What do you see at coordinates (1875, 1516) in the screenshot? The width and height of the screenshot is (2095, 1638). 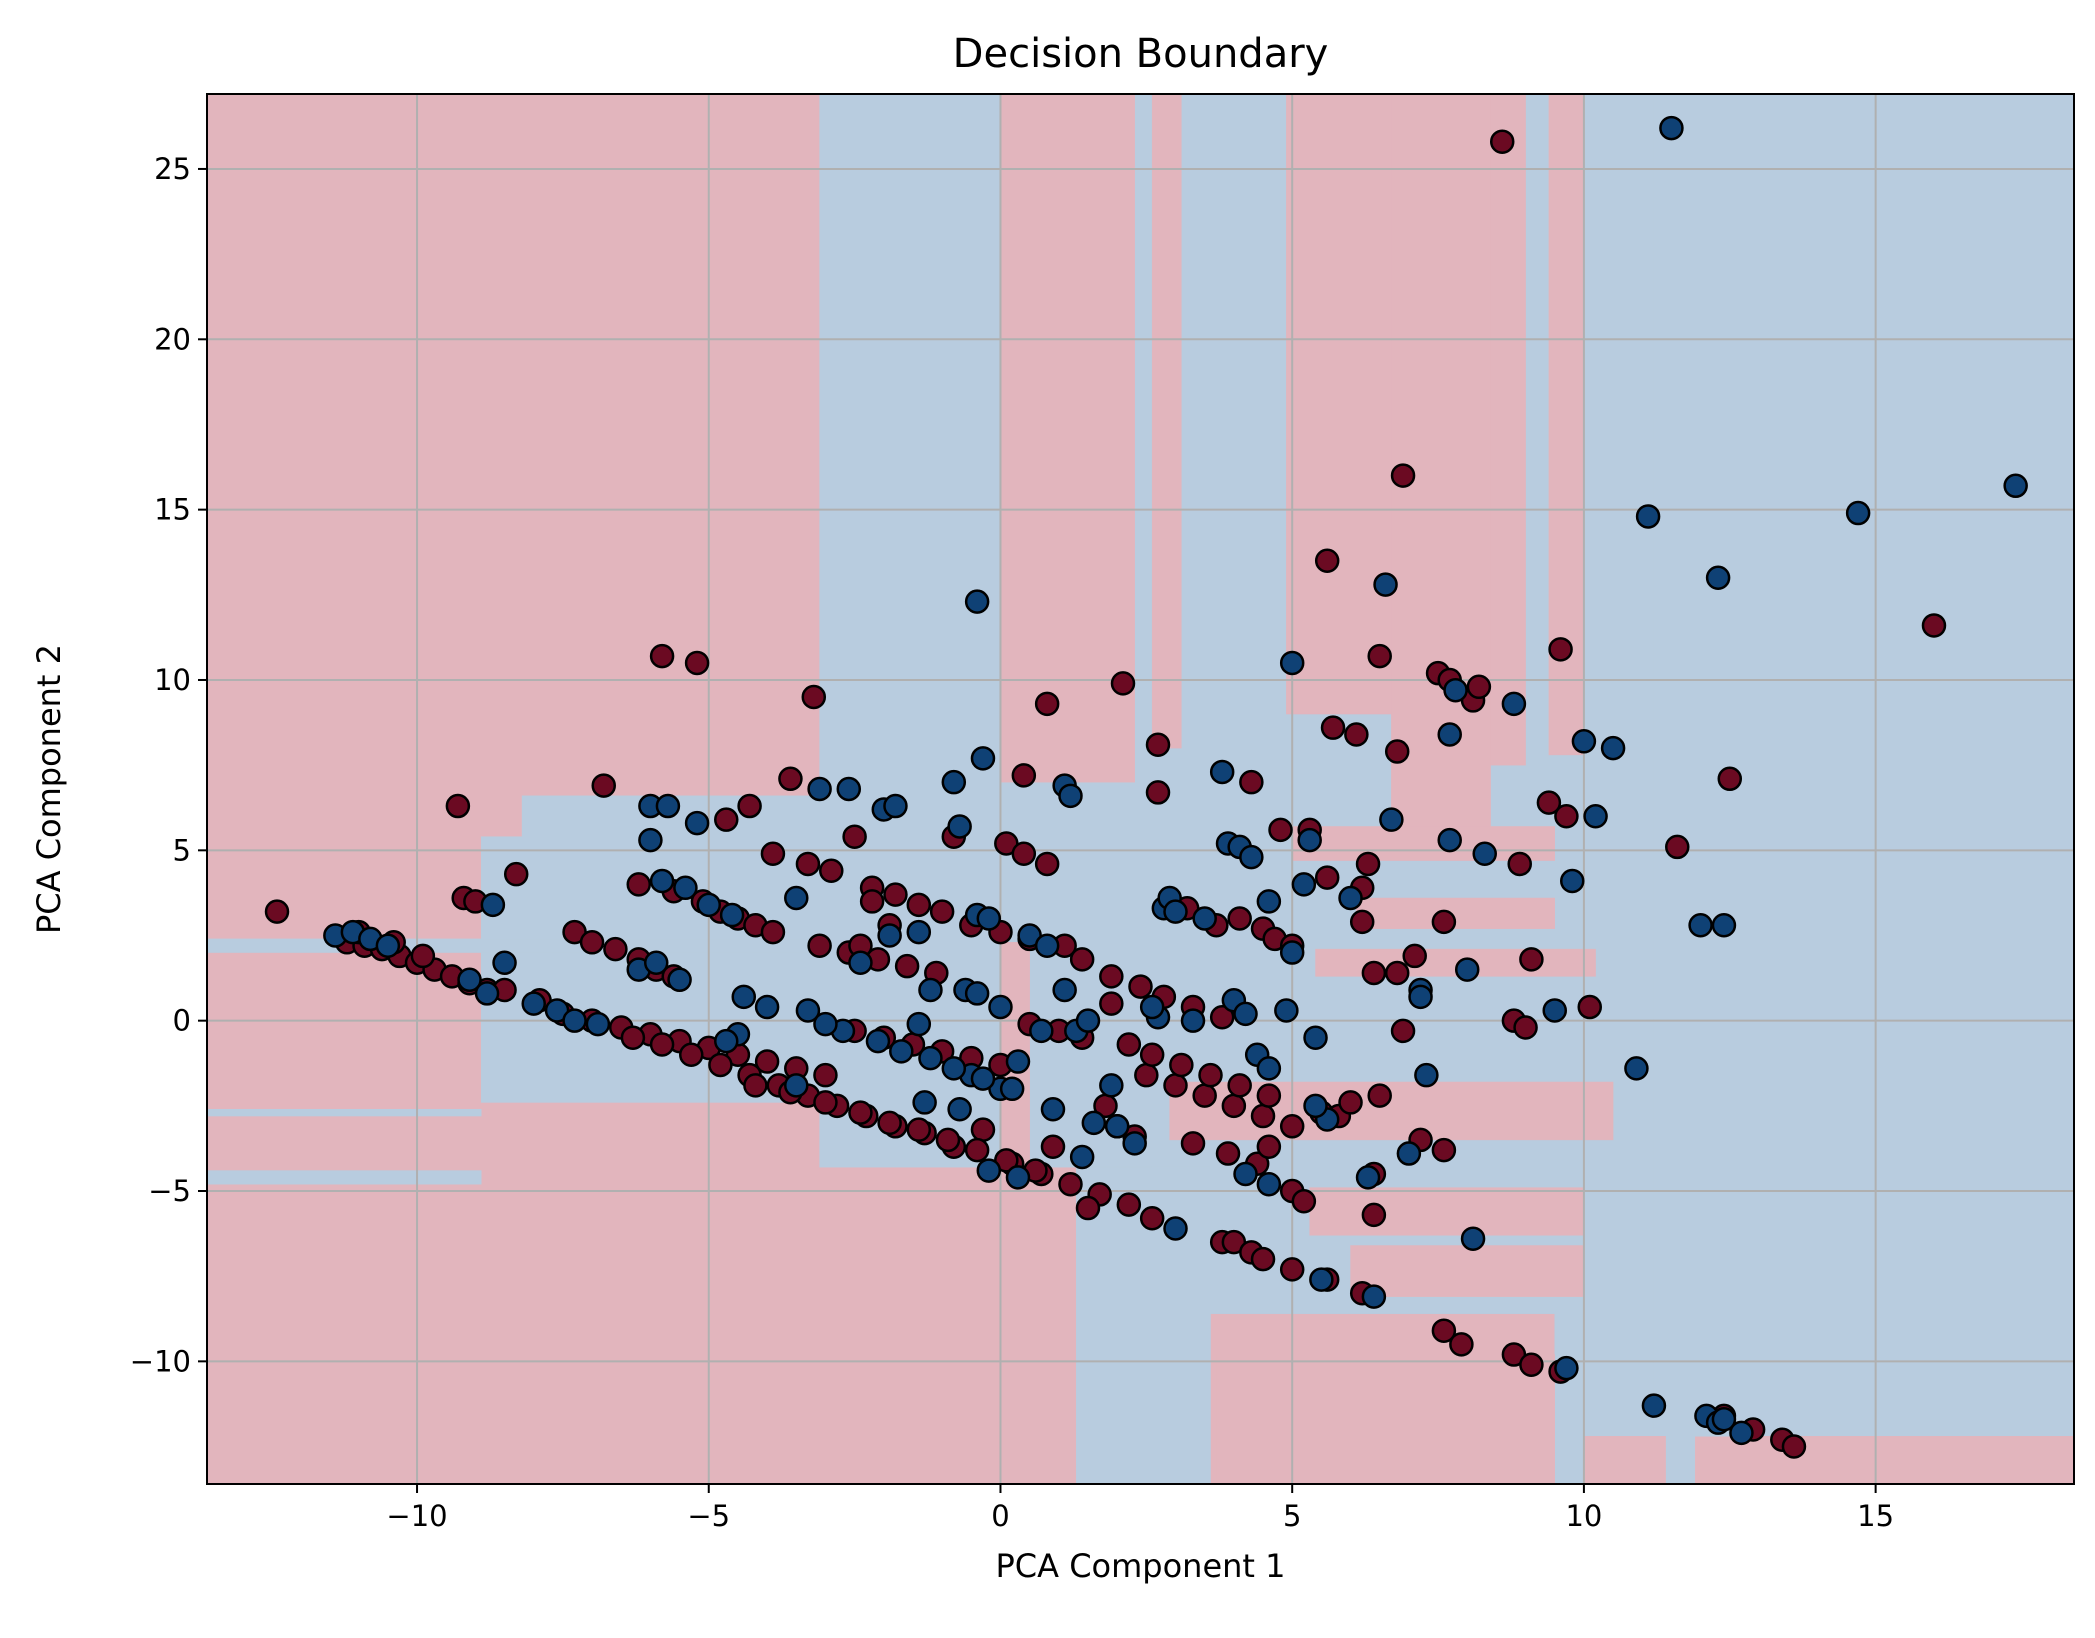 I see `x-tick-label: 15` at bounding box center [1875, 1516].